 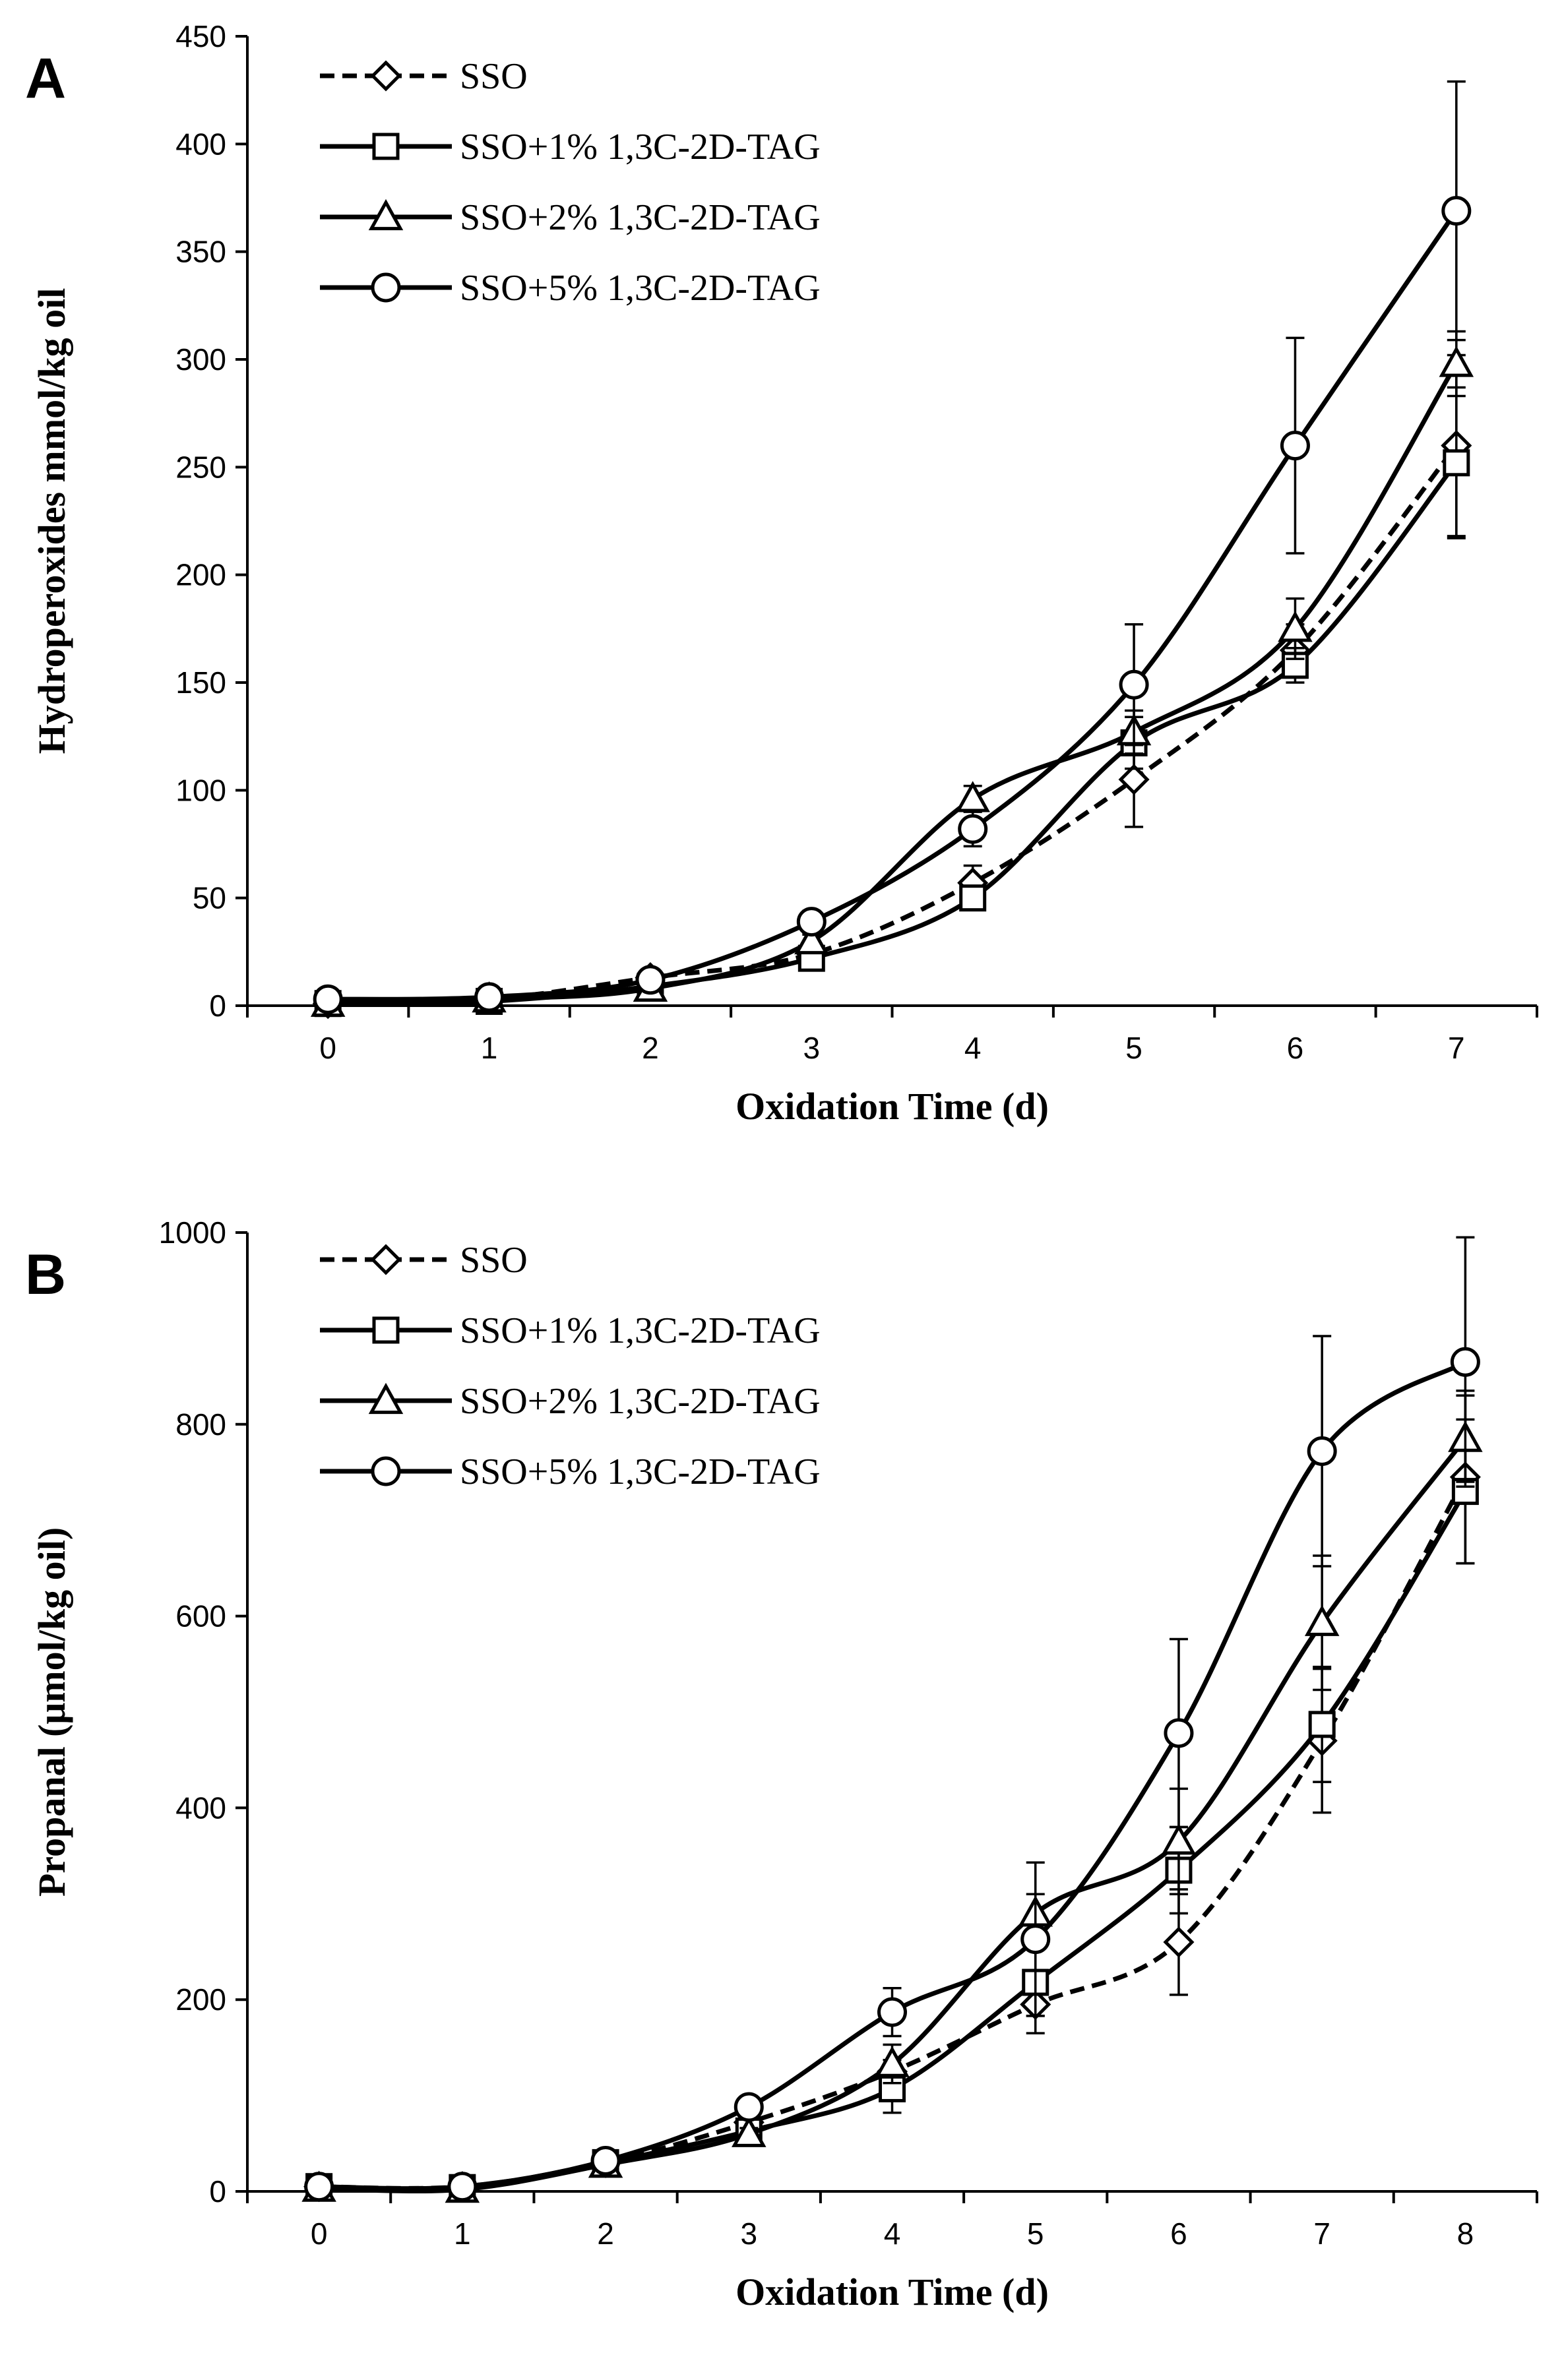 What do you see at coordinates (200, 467) in the screenshot?
I see `y-tick-label: 250` at bounding box center [200, 467].